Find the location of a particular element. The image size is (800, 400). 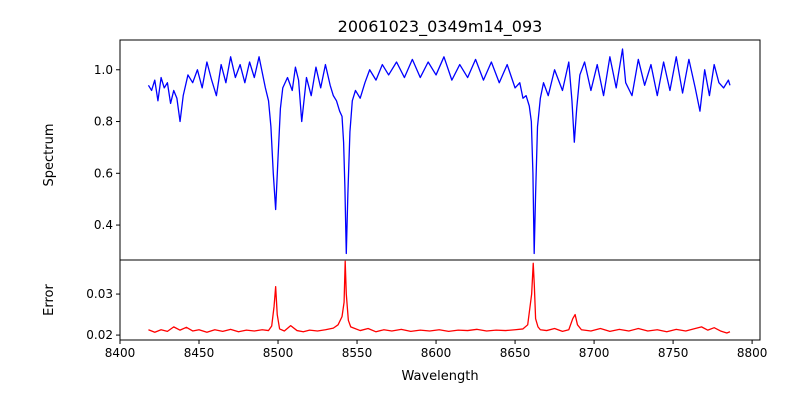

error-xtick-label: 8700 is located at coordinates (594, 353).